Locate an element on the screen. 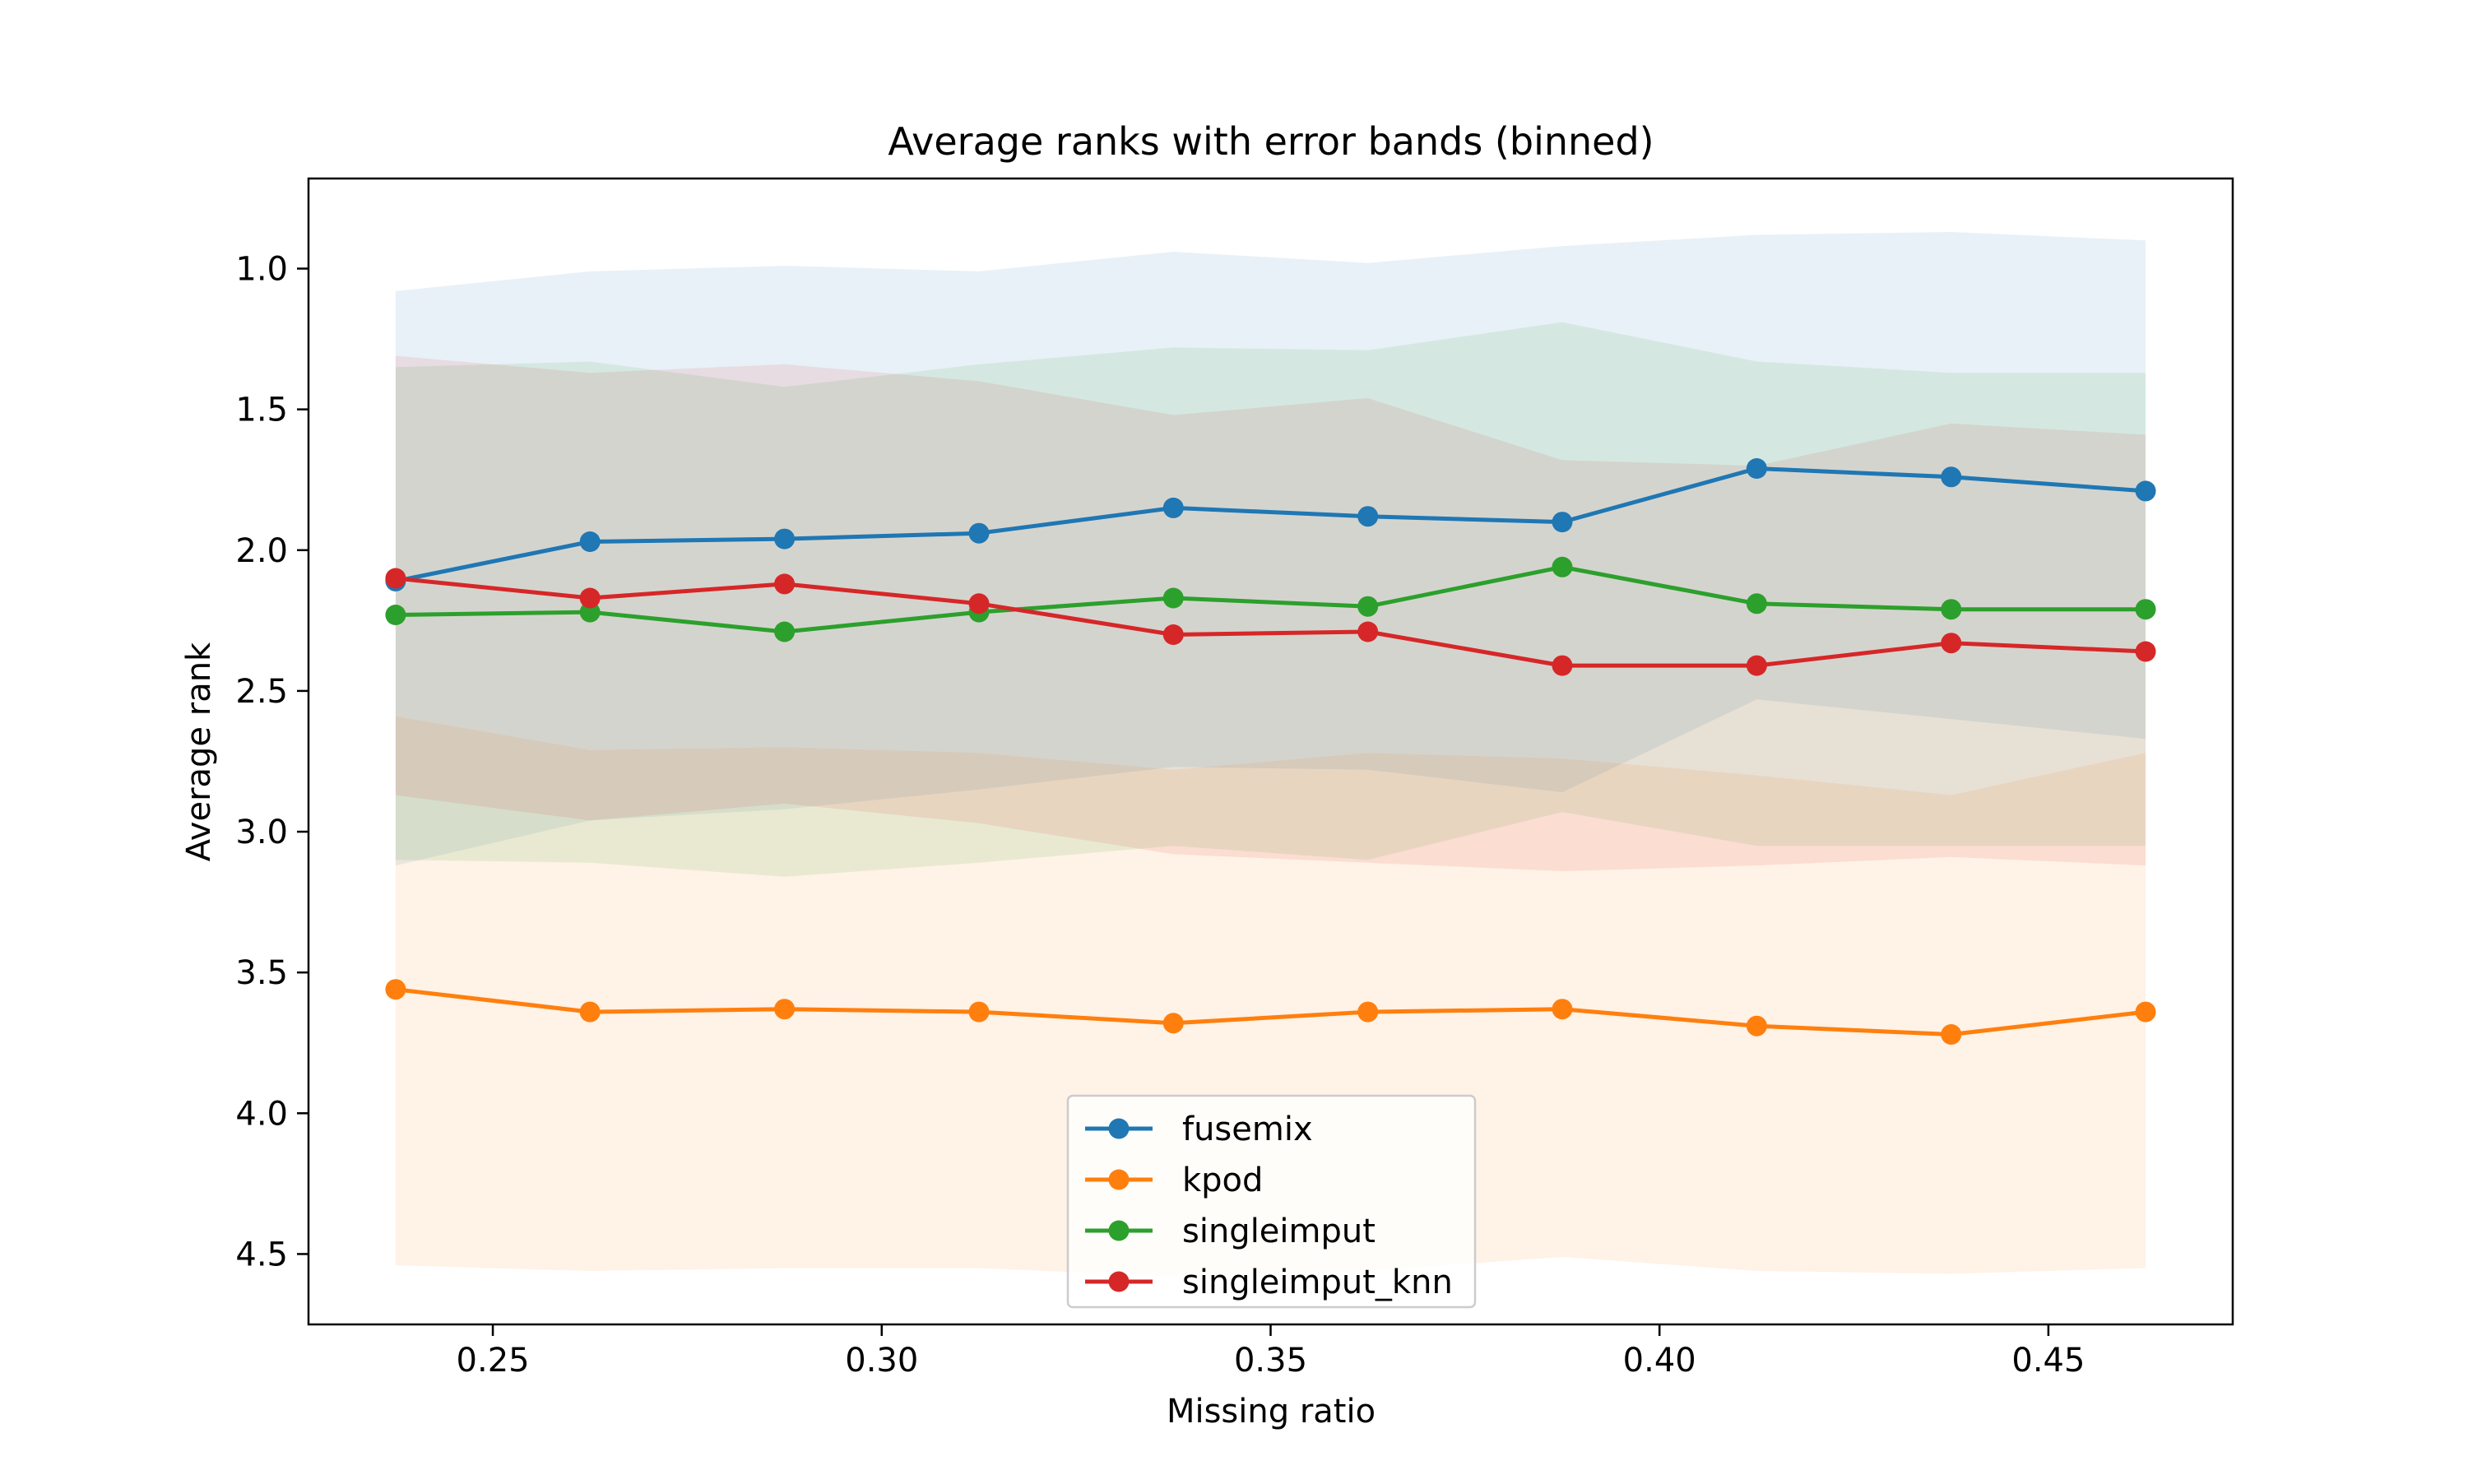 This screenshot has width=2468, height=1484. y-tick-label: 3.5 is located at coordinates (261, 973).